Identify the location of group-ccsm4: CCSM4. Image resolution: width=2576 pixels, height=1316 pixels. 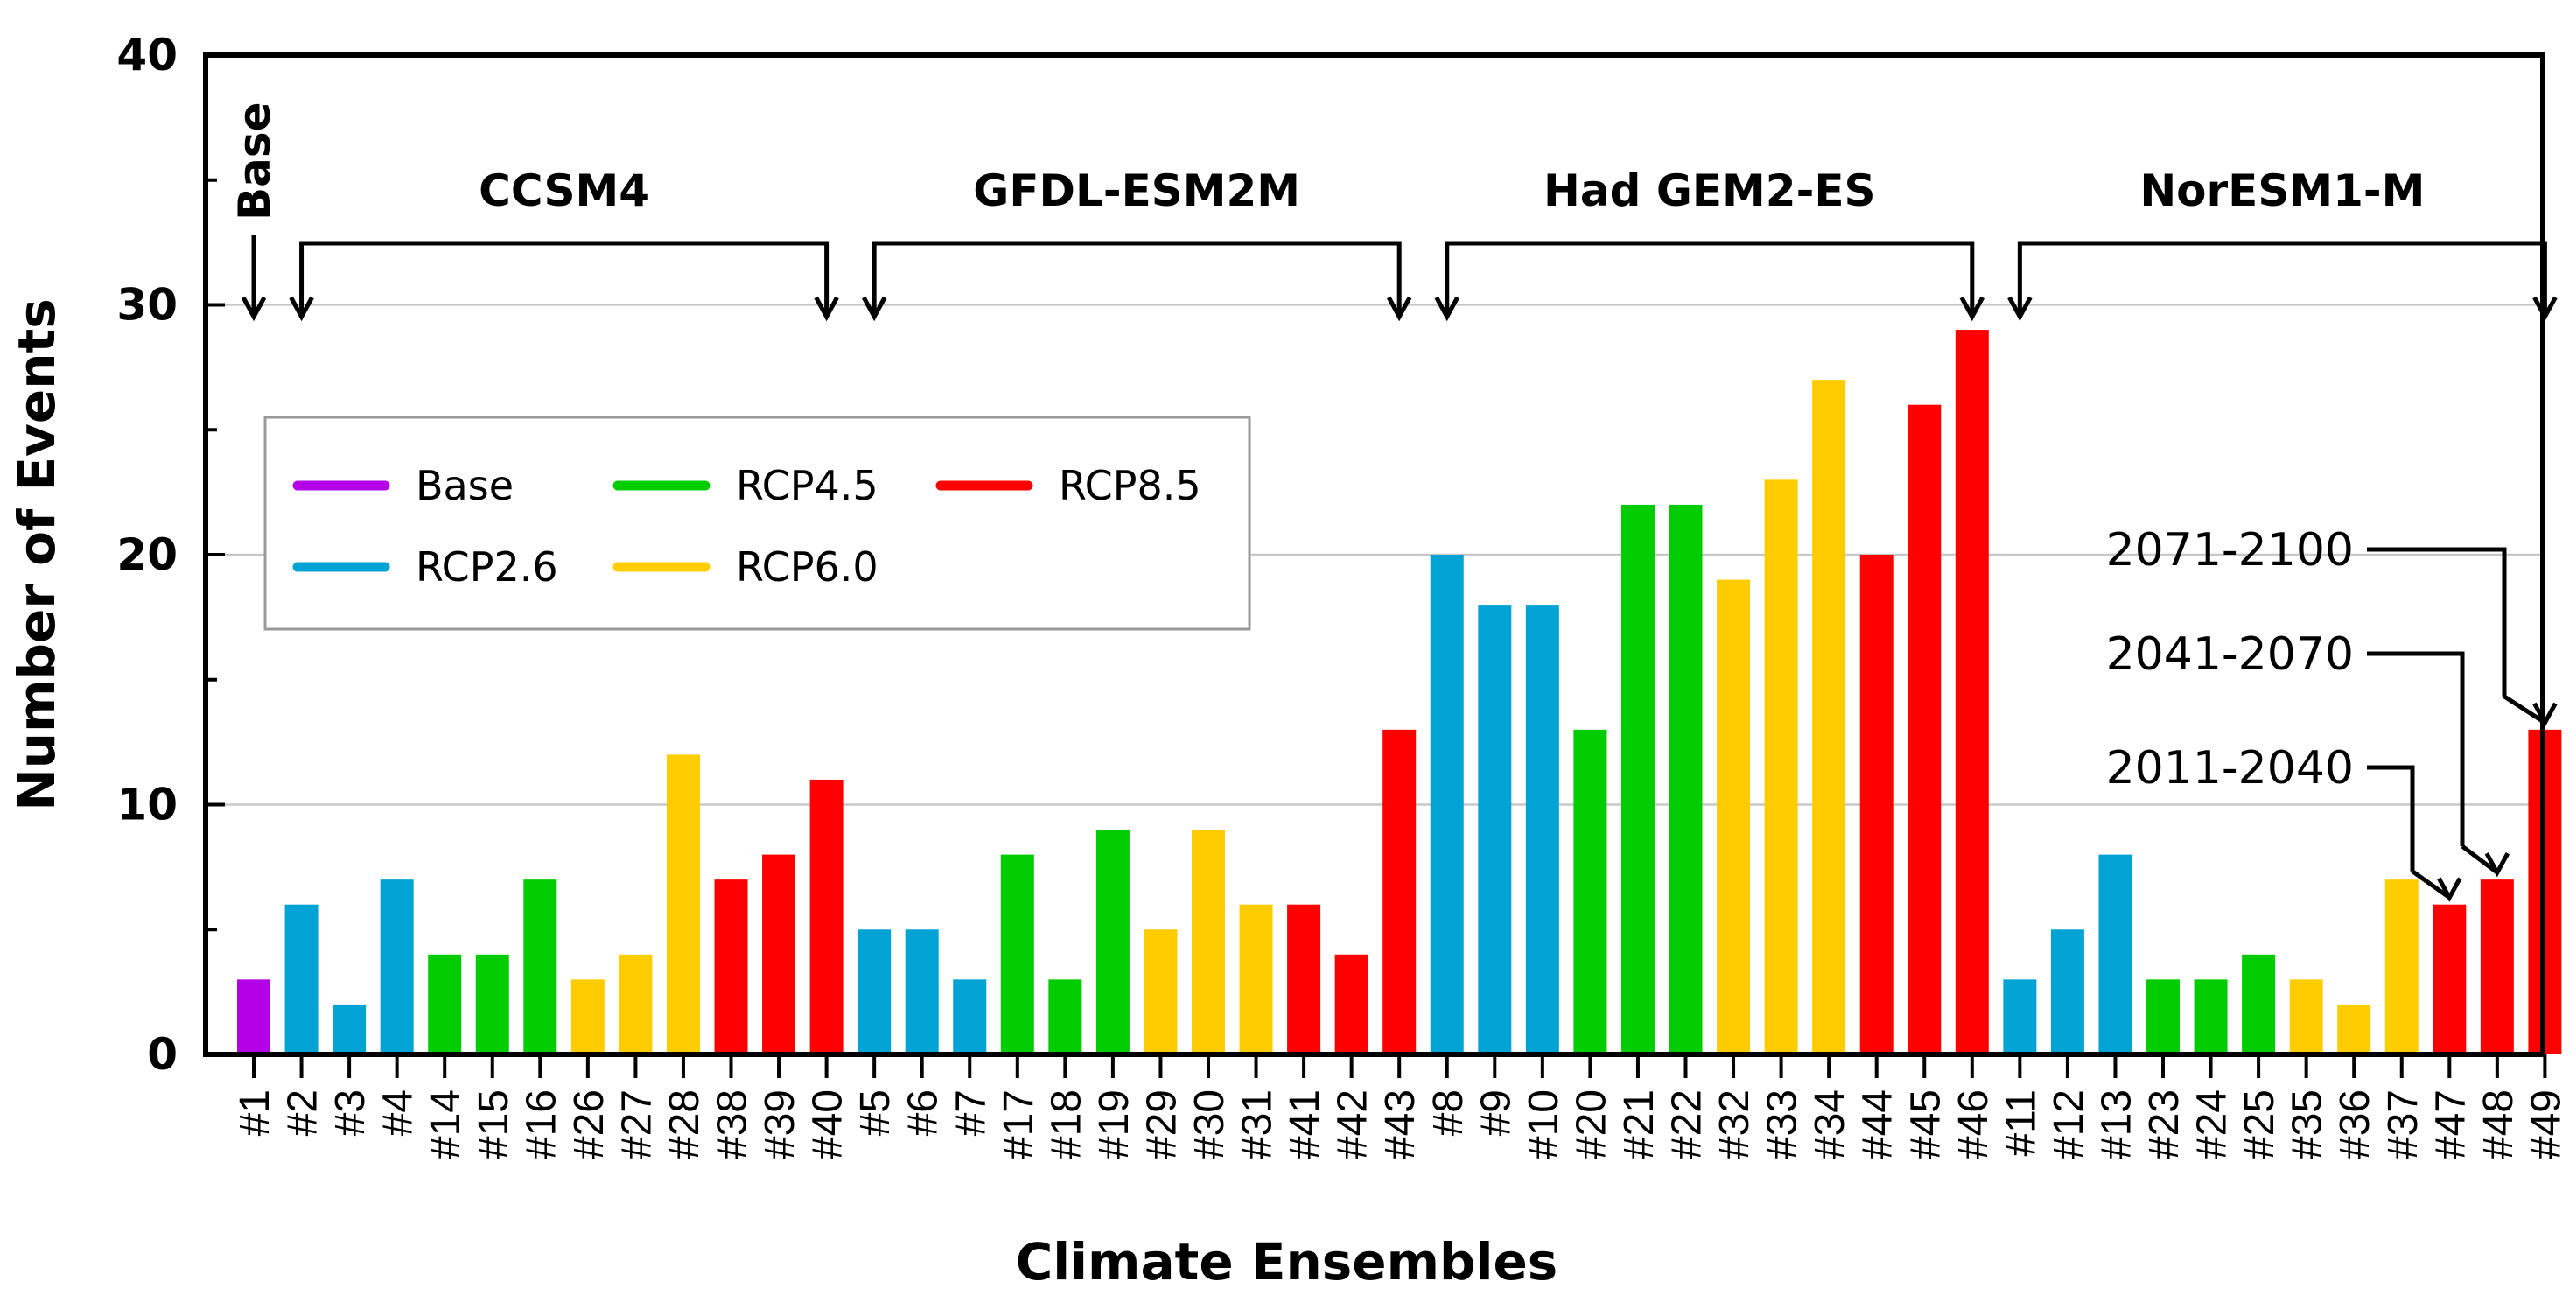
(564, 243).